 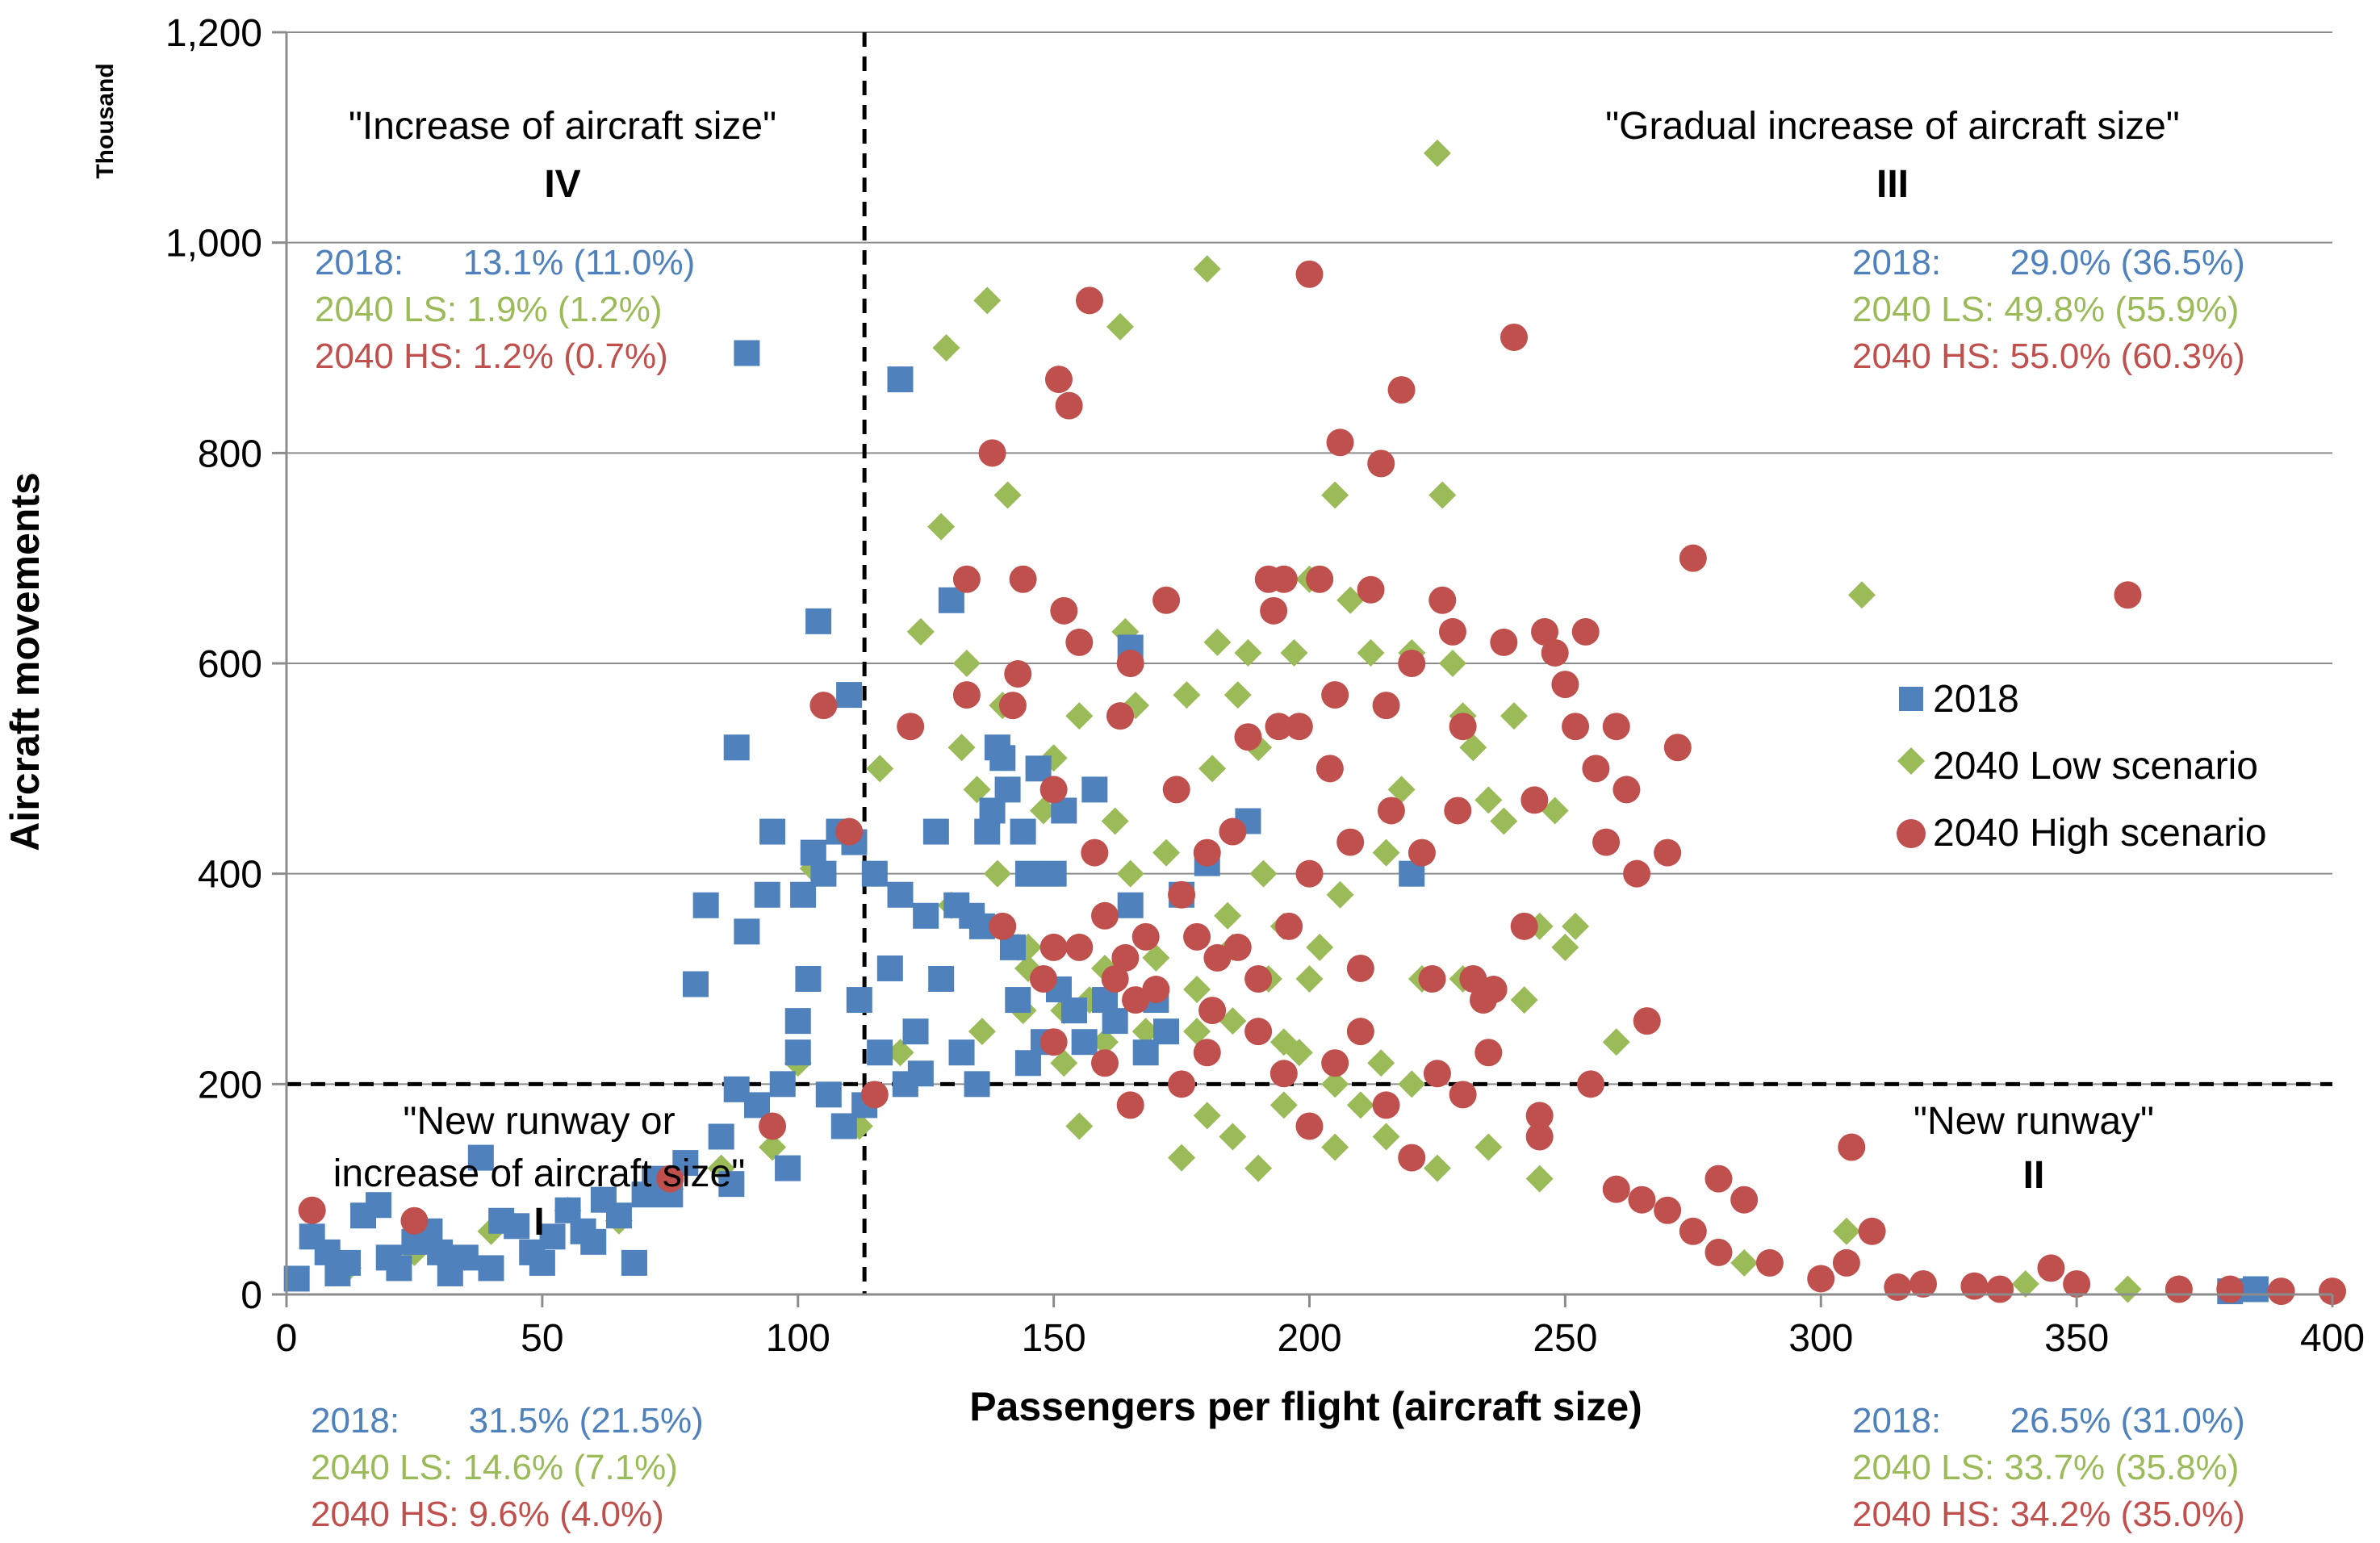 What do you see at coordinates (2048, 262) in the screenshot?
I see `quadrant-iii-stat-2018: 2018: 29.0% (36.5%)` at bounding box center [2048, 262].